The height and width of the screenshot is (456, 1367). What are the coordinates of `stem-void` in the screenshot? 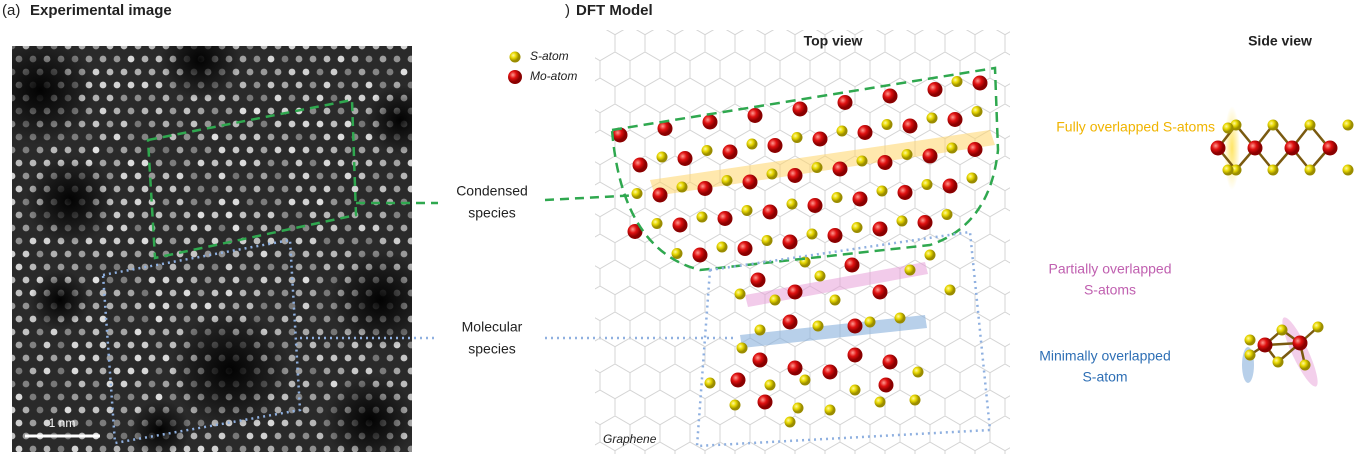 It's located at (60, 300).